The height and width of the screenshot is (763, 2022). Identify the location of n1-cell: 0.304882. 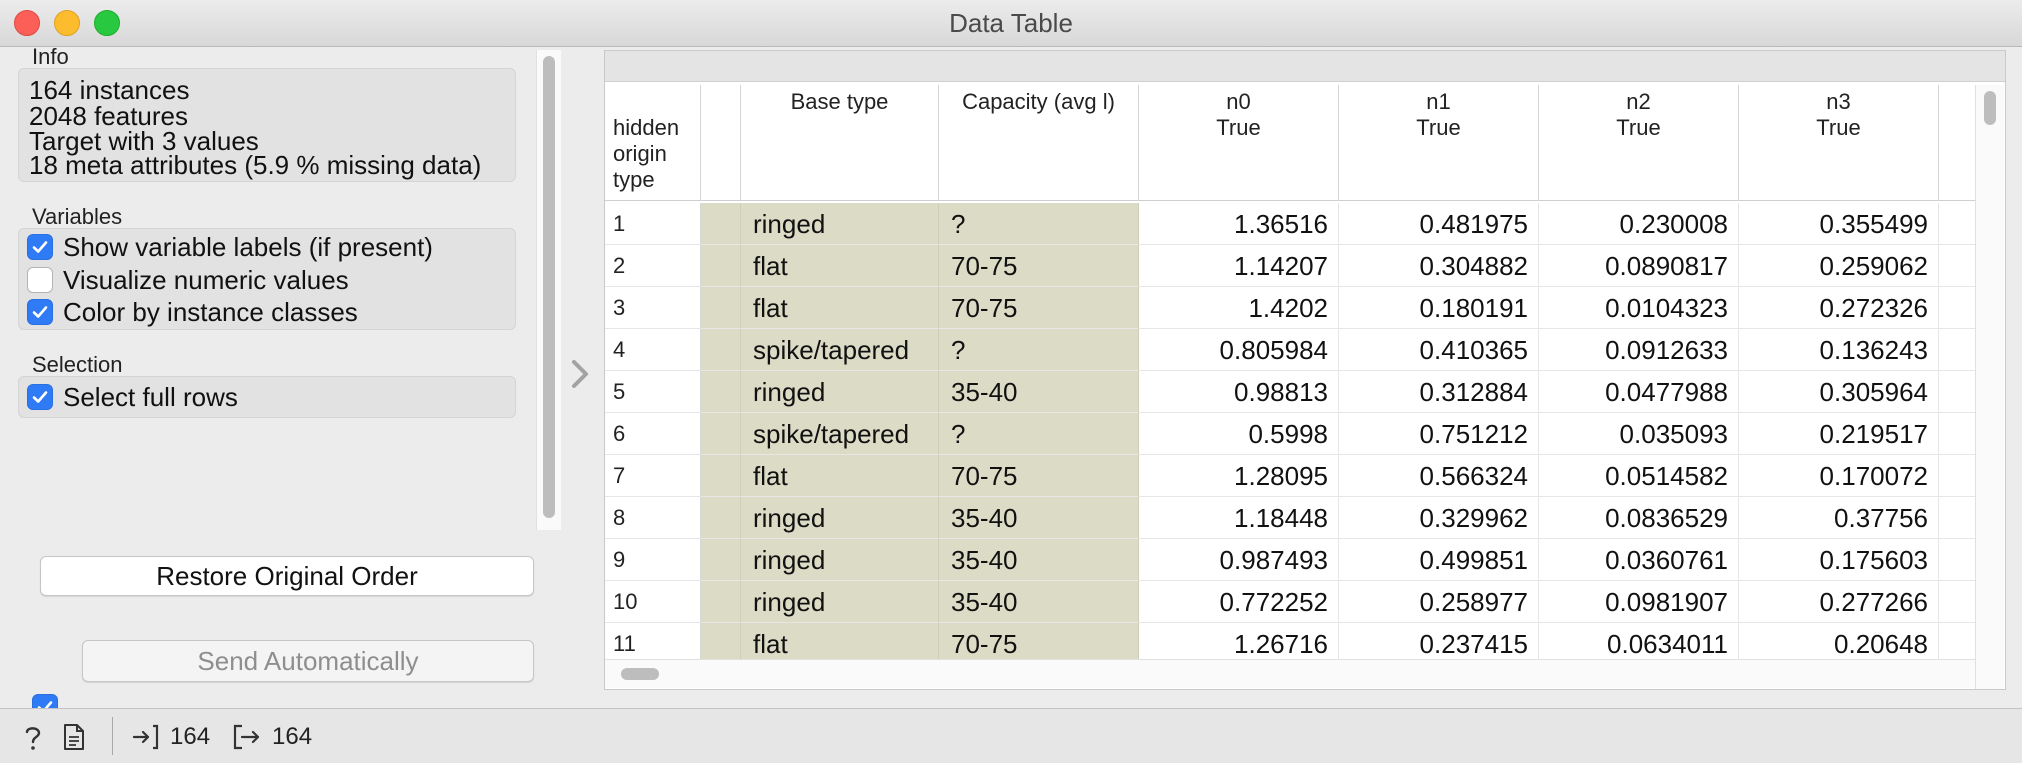
(1439, 266).